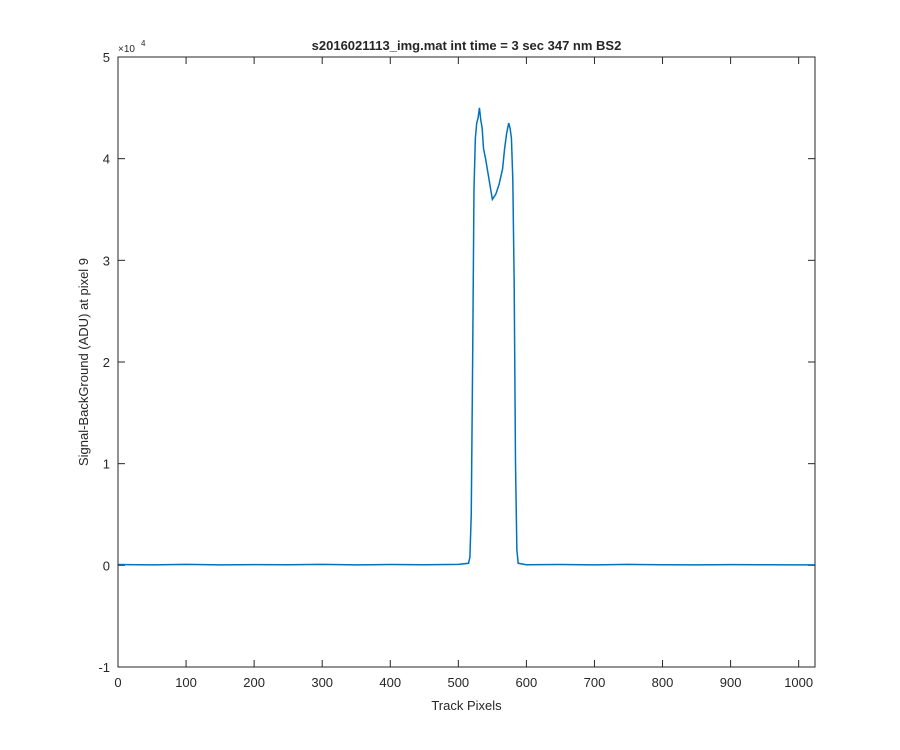  What do you see at coordinates (254, 682) in the screenshot?
I see `x-tick-label: 200` at bounding box center [254, 682].